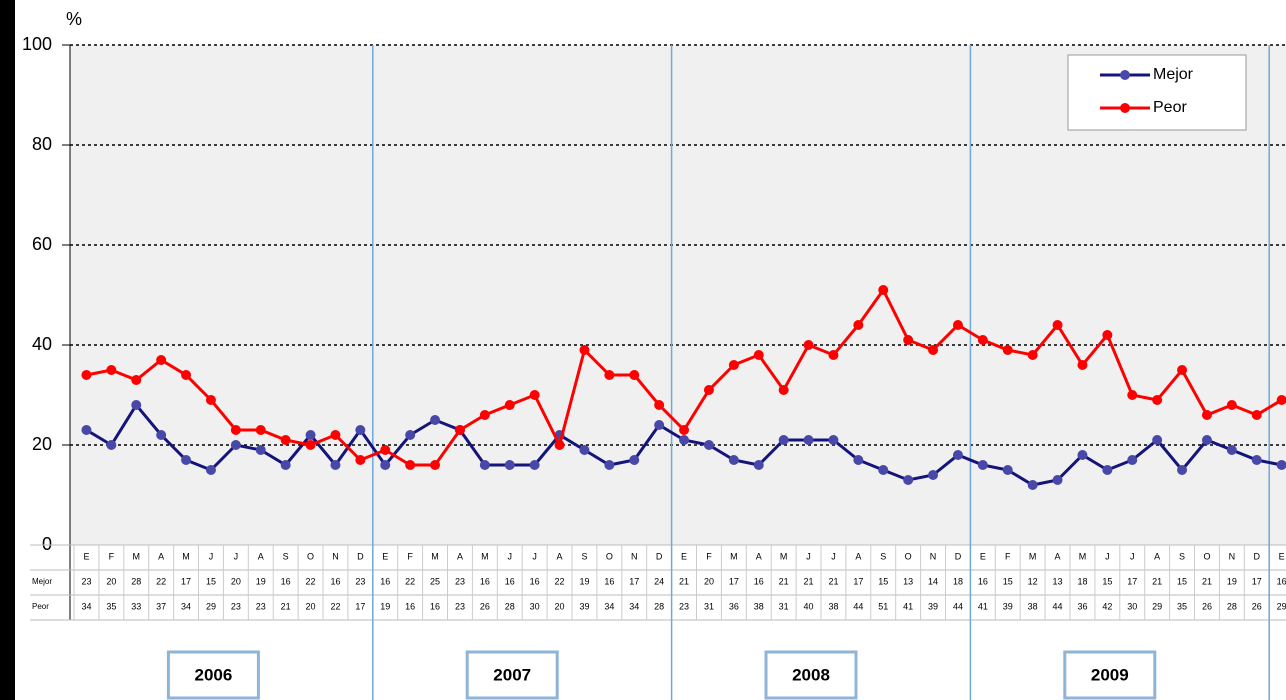  I want to click on x-tick-label: O, so click(1206, 556).